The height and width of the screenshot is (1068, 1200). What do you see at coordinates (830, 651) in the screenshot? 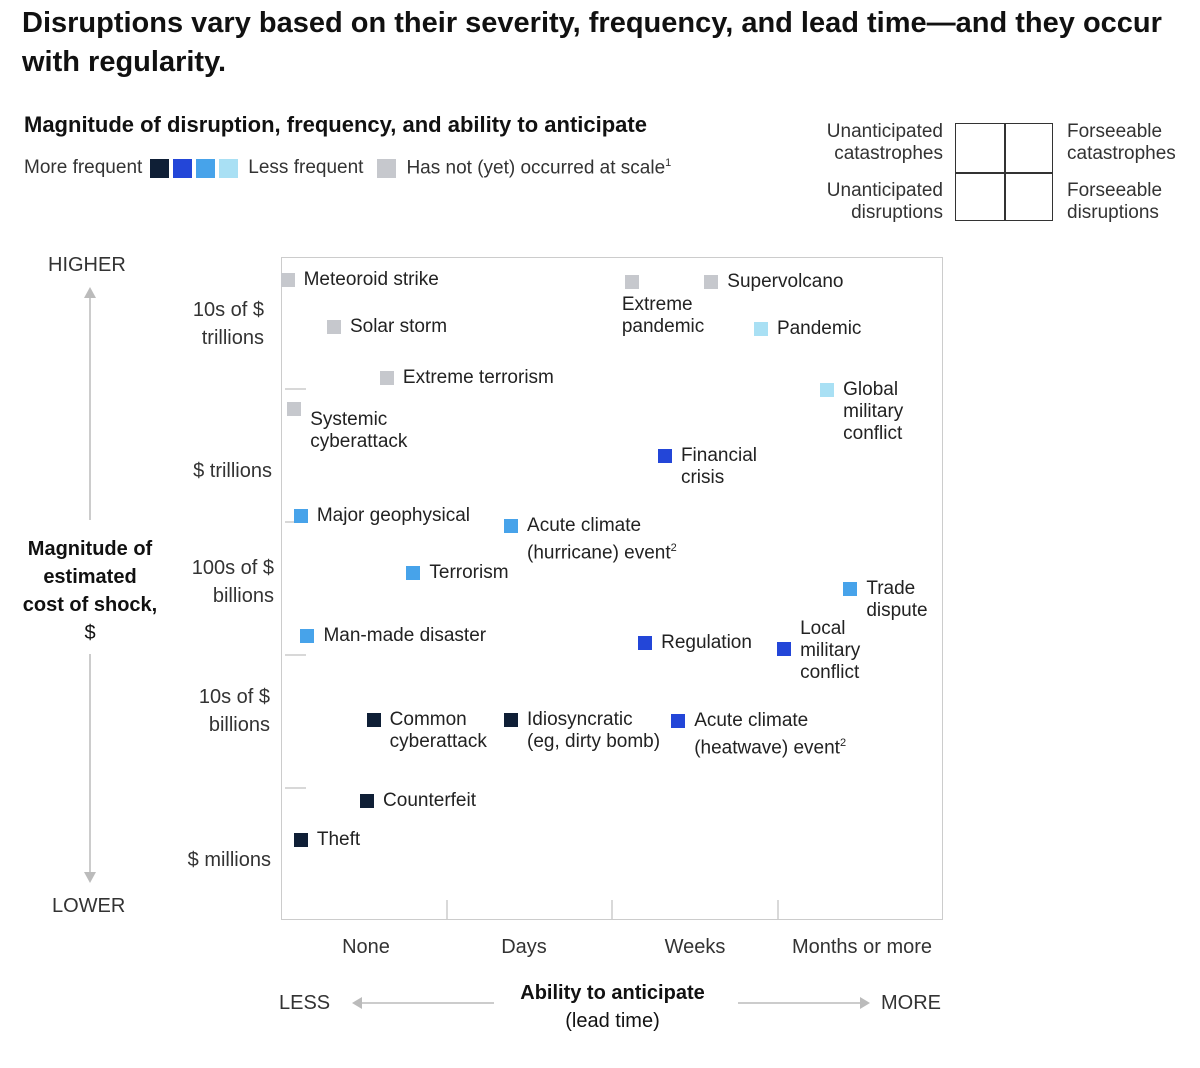
I see `point-label-15: Local military conflict` at bounding box center [830, 651].